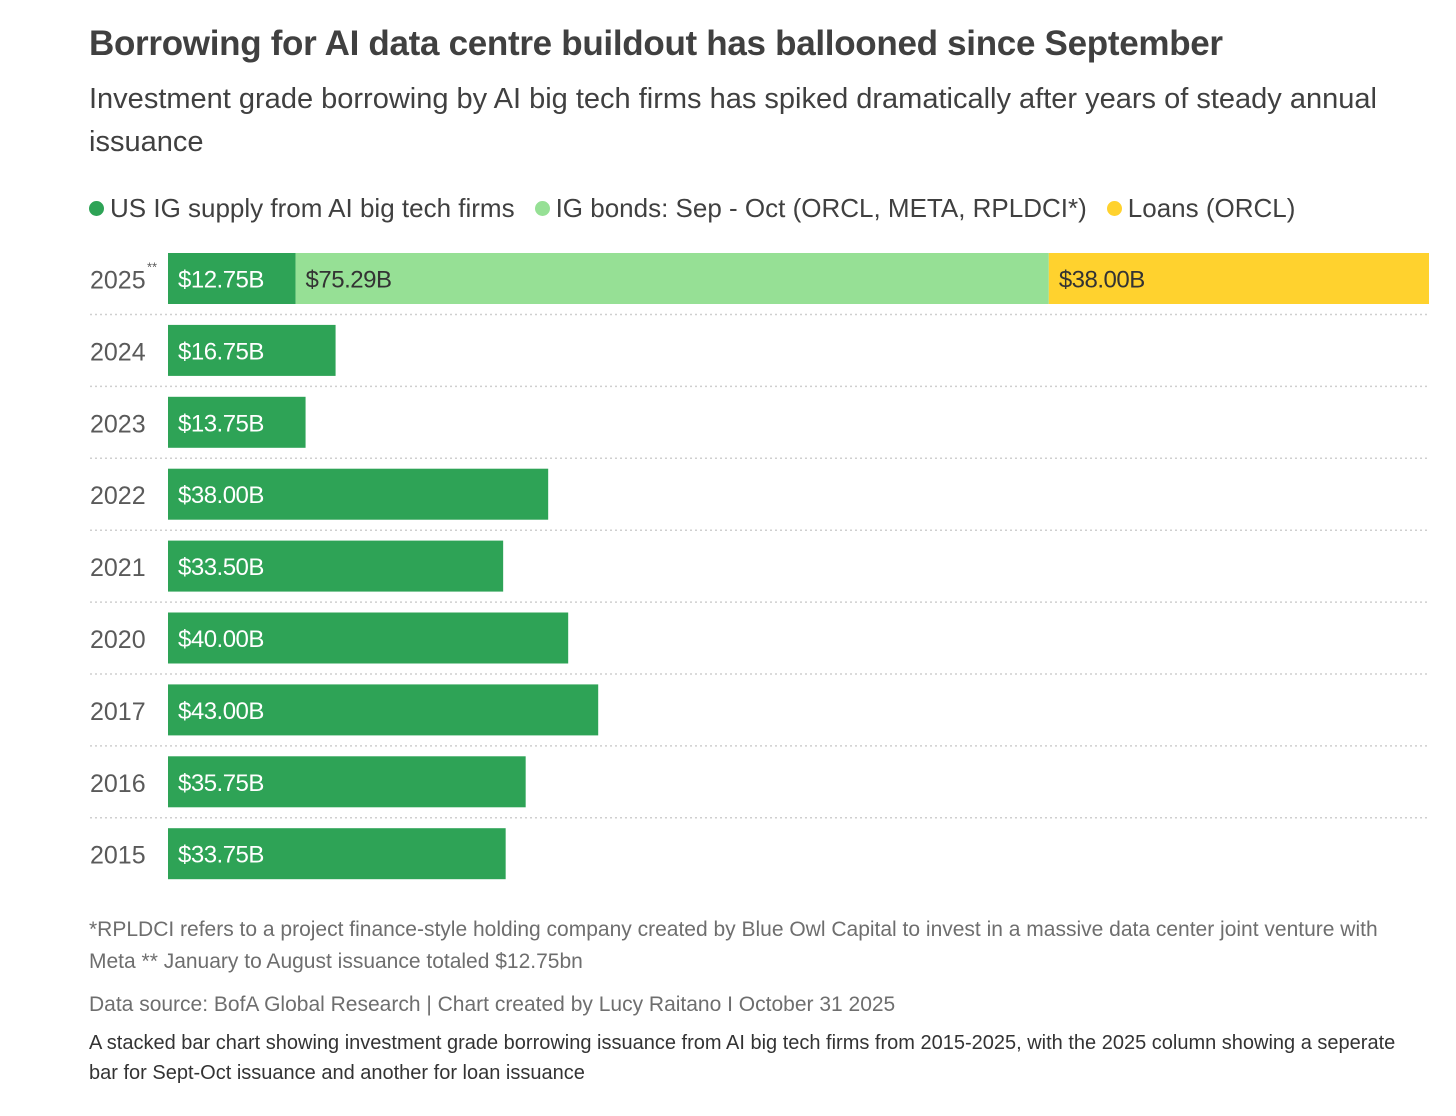 Image resolution: width=1456 pixels, height=1116 pixels. I want to click on bar-value-label: $12.75B, so click(221, 280).